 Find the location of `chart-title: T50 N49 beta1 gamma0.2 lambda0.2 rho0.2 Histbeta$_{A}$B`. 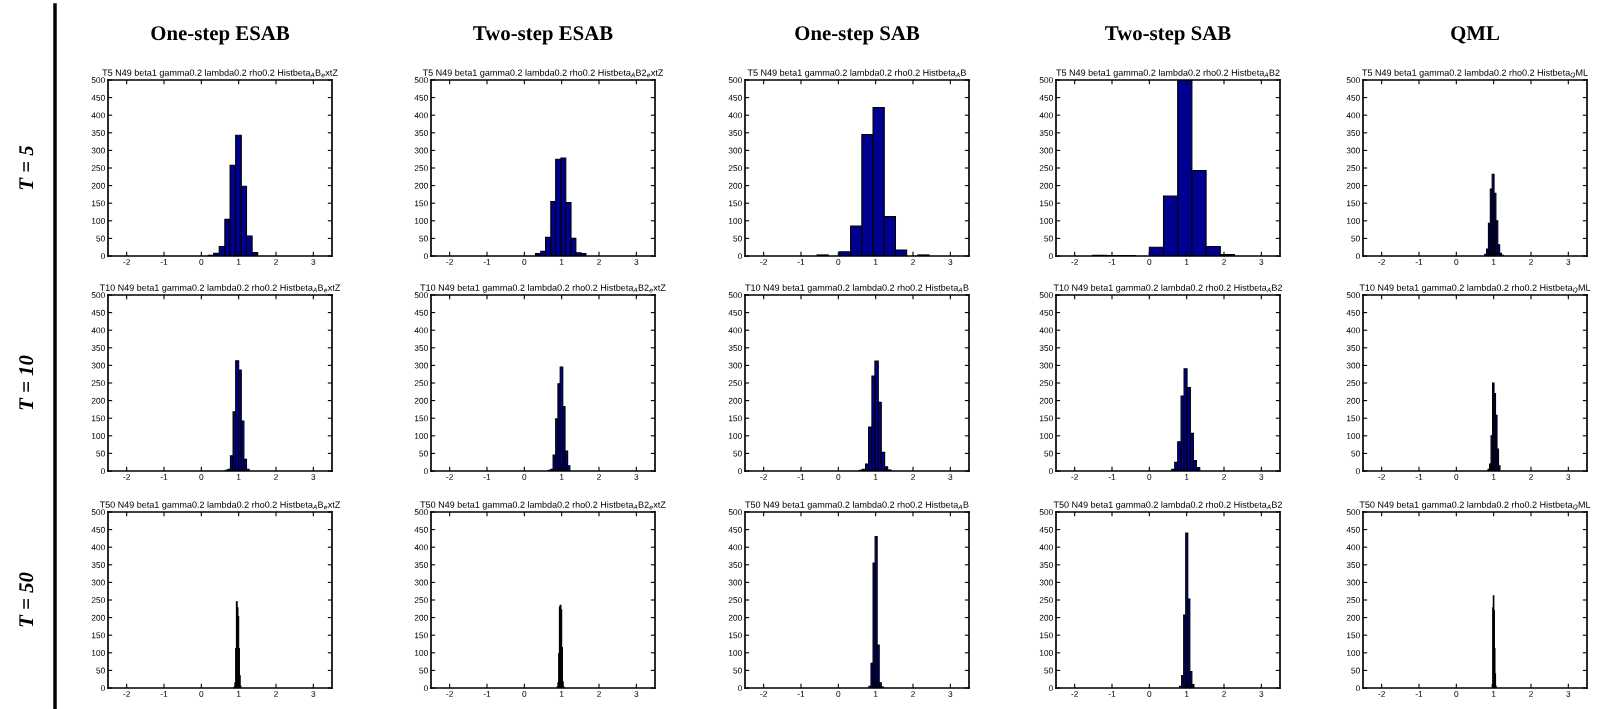

chart-title: T50 N49 beta1 gamma0.2 lambda0.2 rho0.2 Histbeta$_{A}$B is located at coordinates (857, 505).